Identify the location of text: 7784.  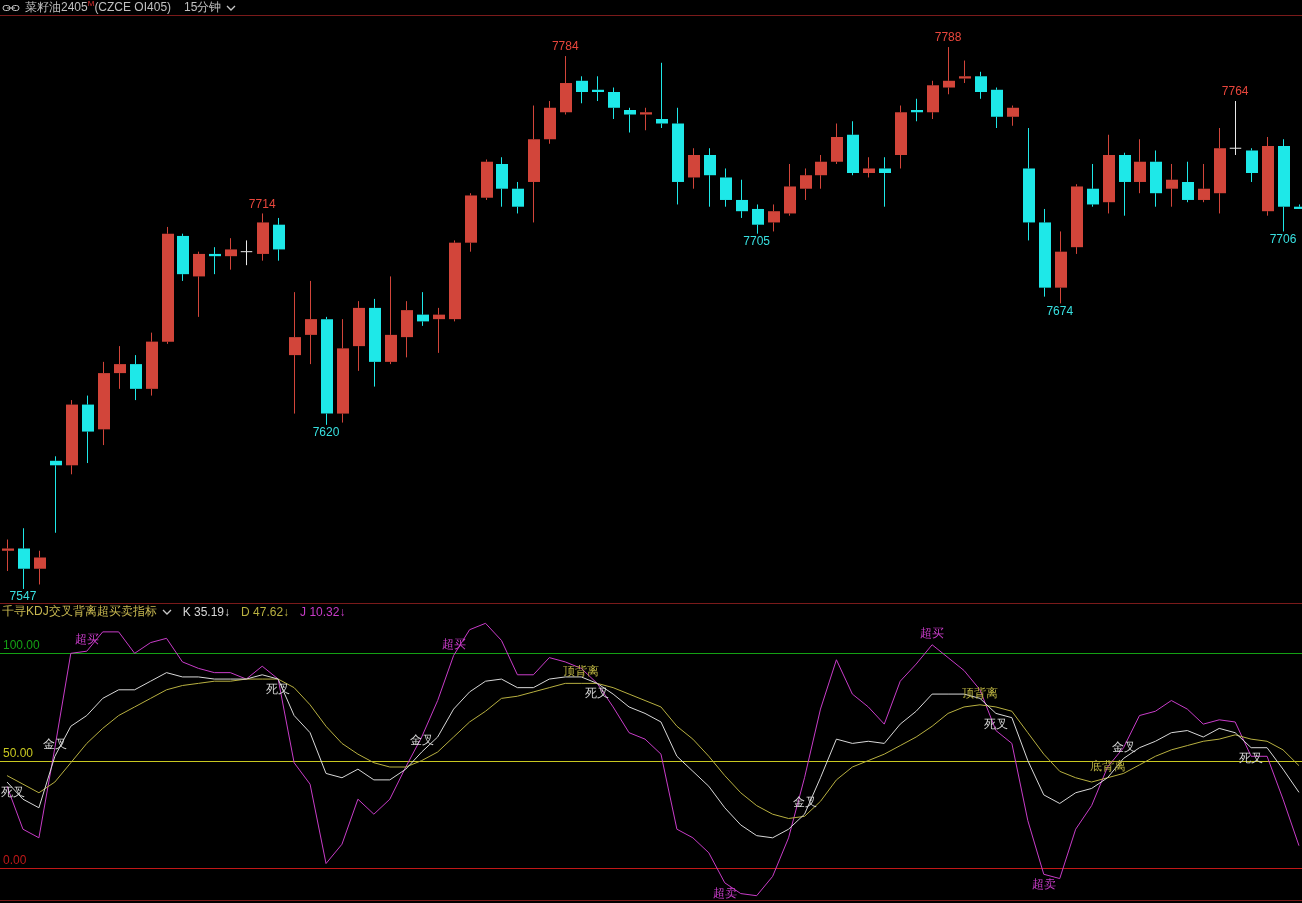
(565, 46).